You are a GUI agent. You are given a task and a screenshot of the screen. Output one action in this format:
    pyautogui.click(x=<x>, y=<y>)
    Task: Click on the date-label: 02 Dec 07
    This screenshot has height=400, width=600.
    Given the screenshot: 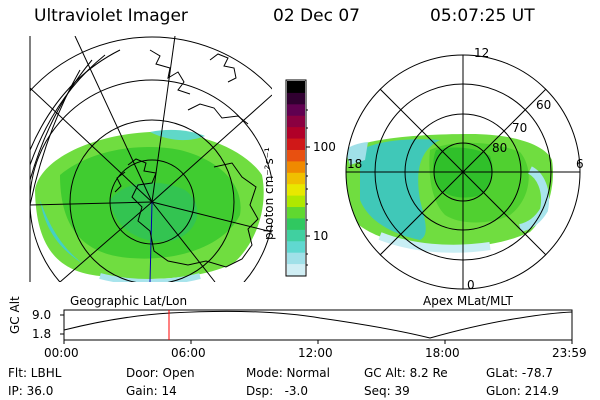 What is the action you would take?
    pyautogui.click(x=316, y=16)
    